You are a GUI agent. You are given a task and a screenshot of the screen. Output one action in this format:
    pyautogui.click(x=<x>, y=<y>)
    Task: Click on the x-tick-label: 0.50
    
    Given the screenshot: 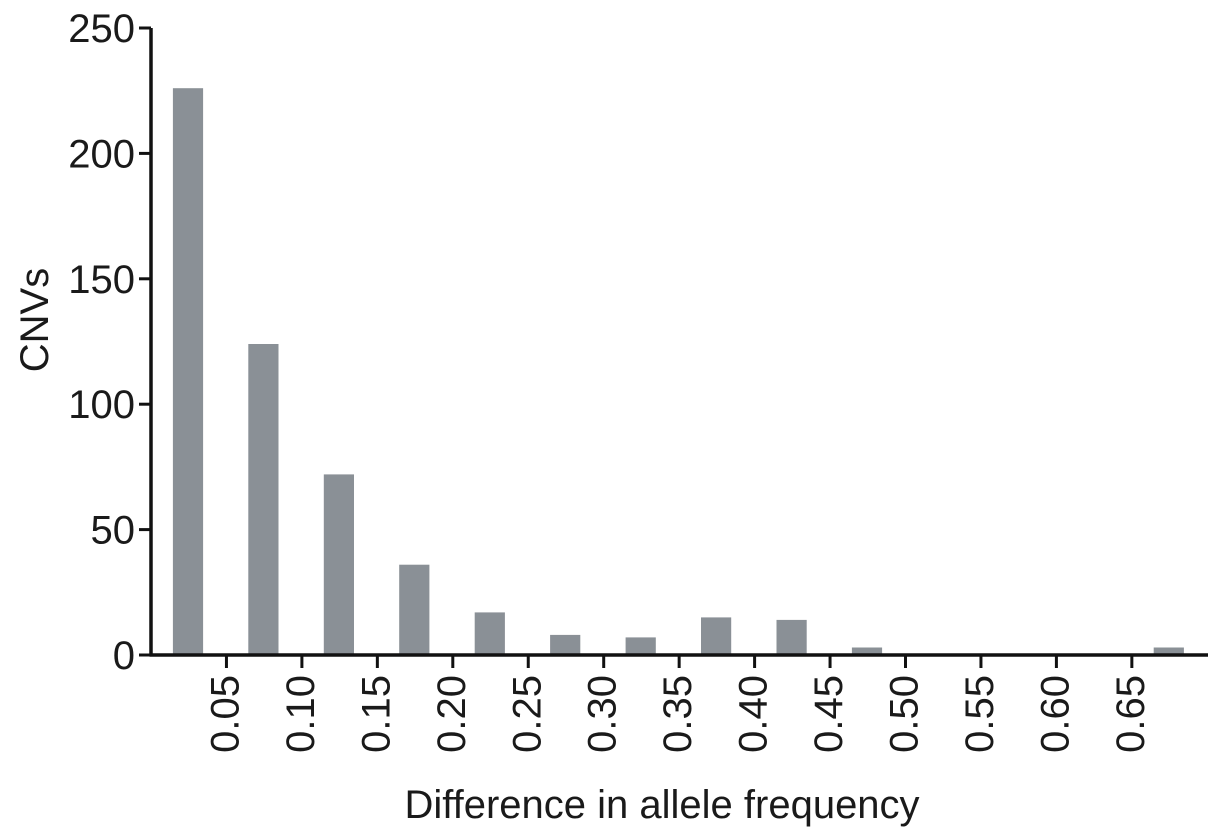 What is the action you would take?
    pyautogui.click(x=905, y=714)
    